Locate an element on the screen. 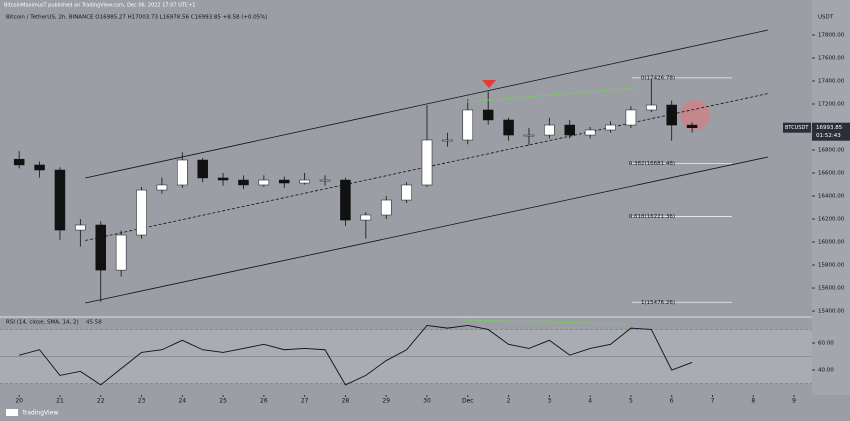 The image size is (850, 421). countdown: 01:52:43 is located at coordinates (828, 136).